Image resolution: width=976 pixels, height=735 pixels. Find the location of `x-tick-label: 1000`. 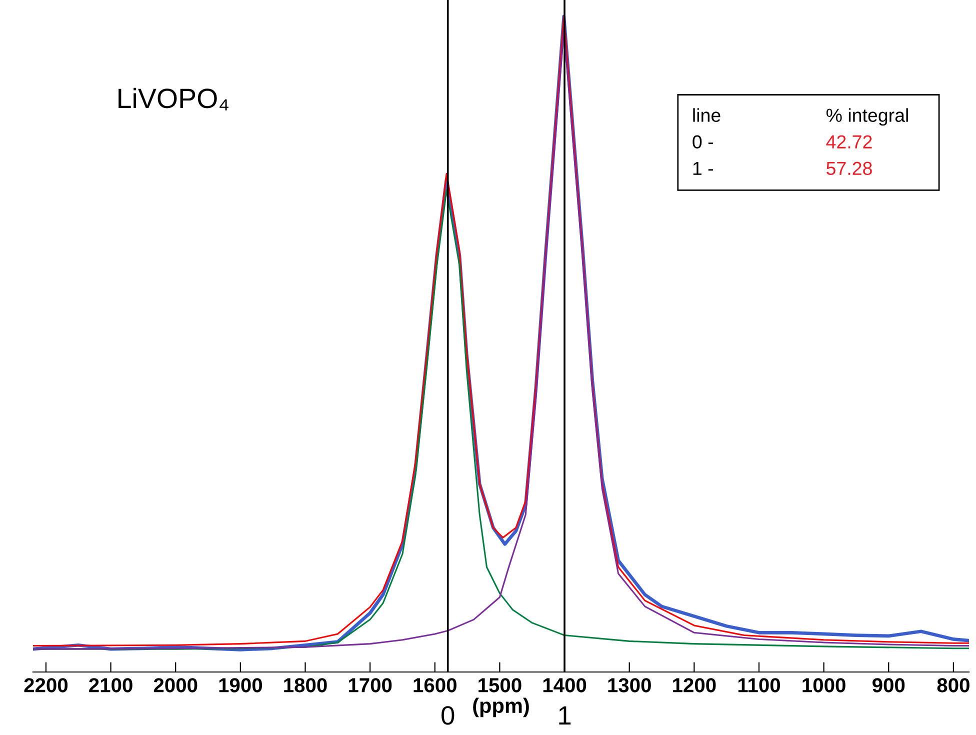

x-tick-label: 1000 is located at coordinates (824, 685).